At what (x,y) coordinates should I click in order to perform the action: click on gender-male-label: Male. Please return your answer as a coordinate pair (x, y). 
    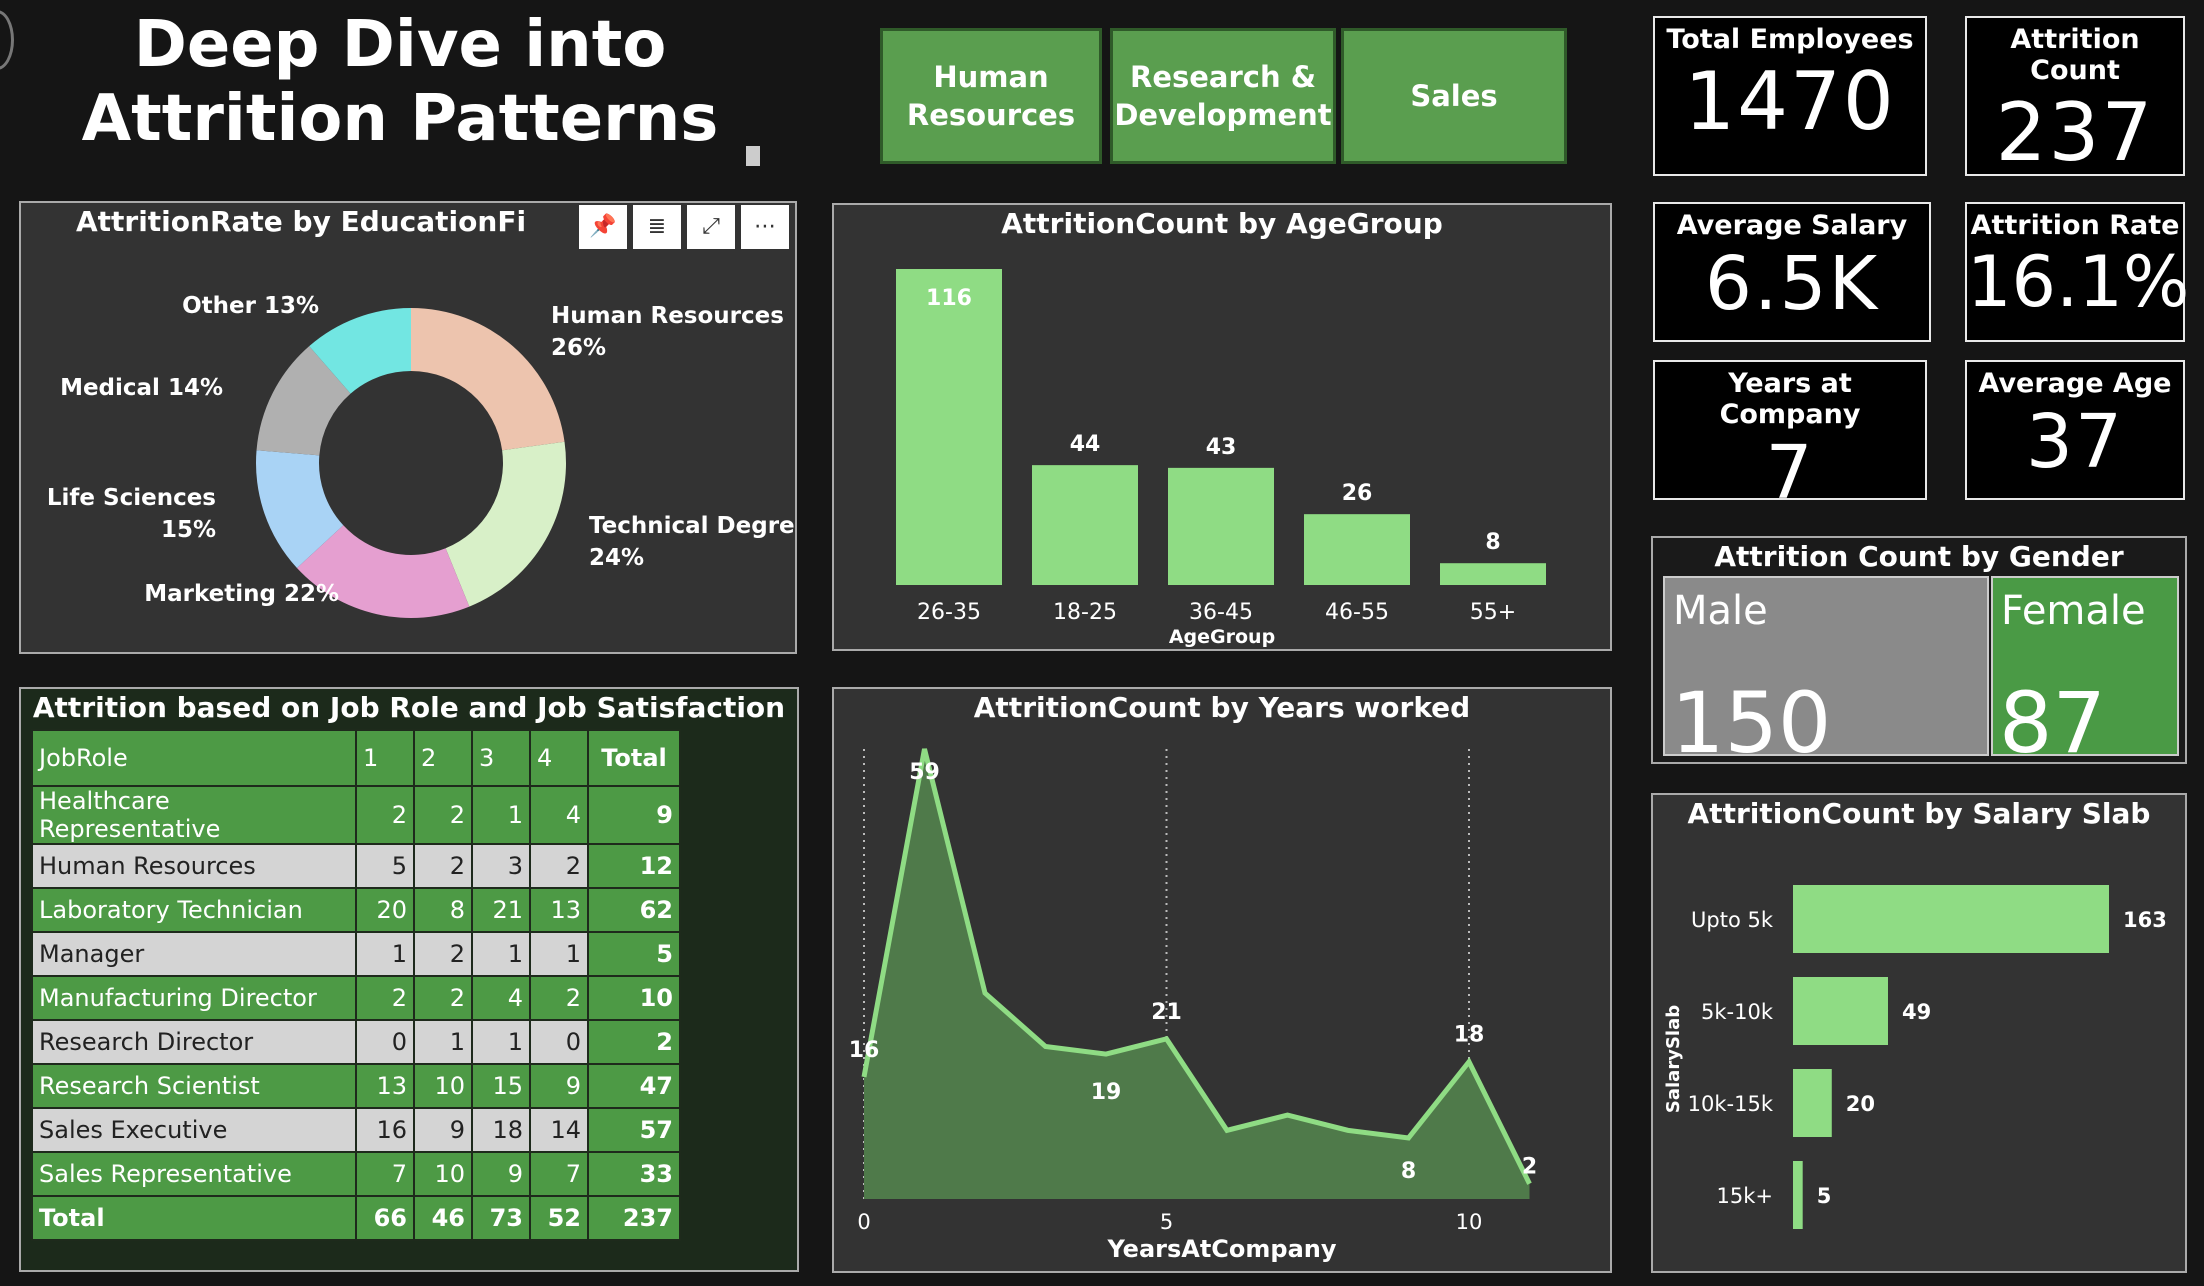
    Looking at the image, I should click on (1720, 611).